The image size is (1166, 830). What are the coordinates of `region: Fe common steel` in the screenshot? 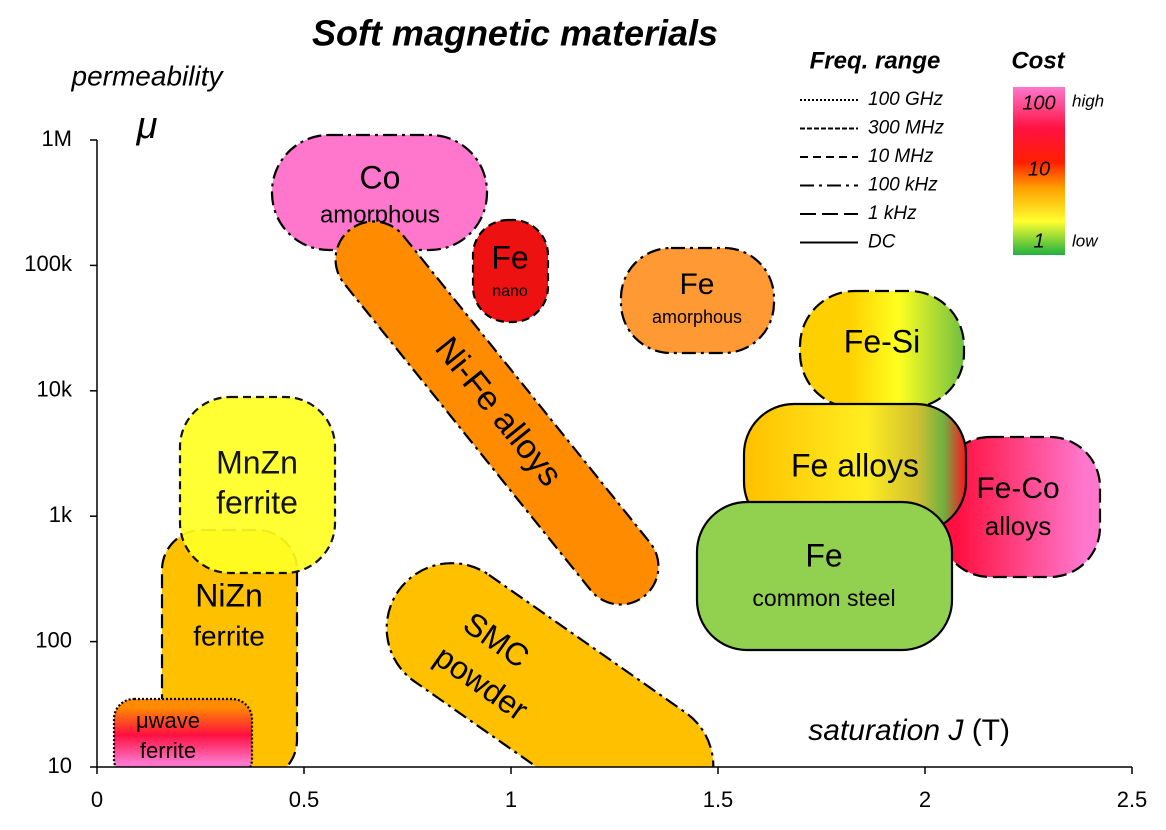 It's located at (824, 576).